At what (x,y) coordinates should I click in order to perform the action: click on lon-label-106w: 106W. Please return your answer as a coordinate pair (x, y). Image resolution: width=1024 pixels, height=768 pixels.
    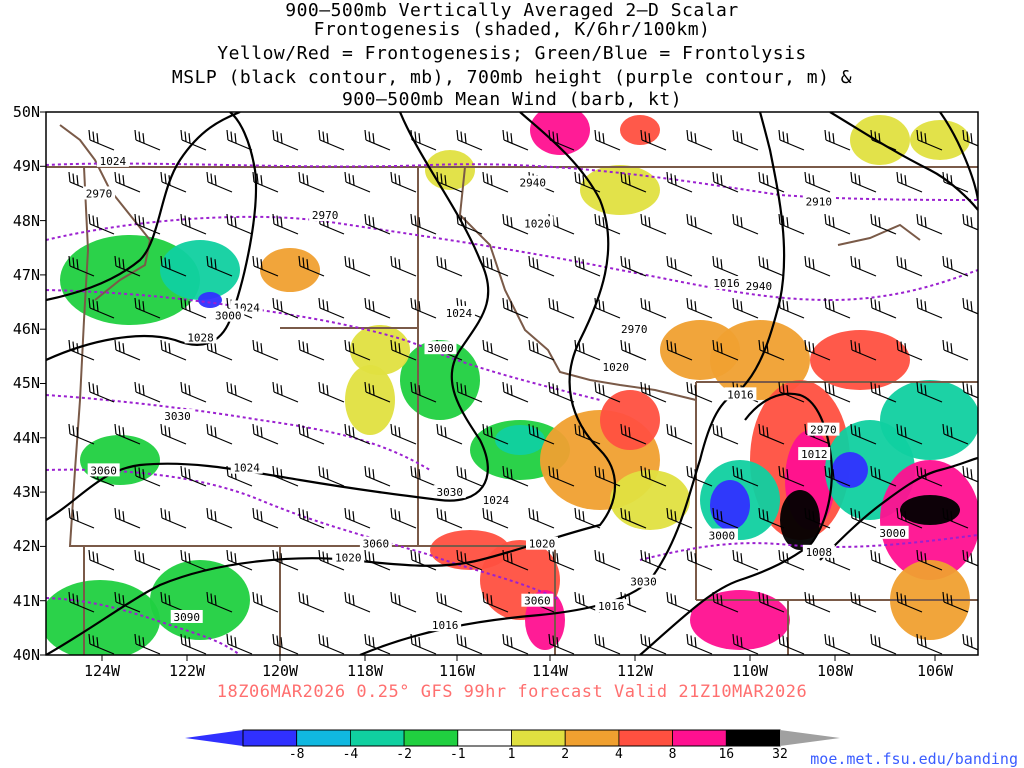
    Looking at the image, I should click on (935, 671).